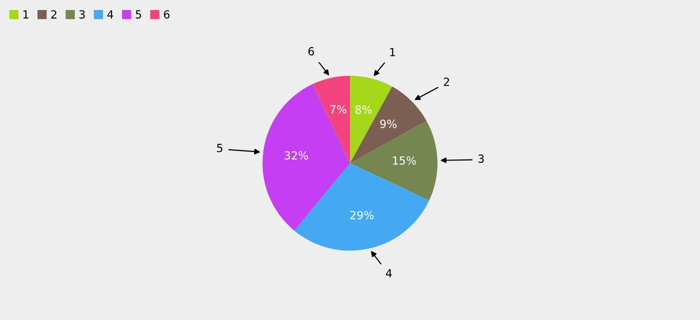  I want to click on slice-label: 2, so click(447, 82).